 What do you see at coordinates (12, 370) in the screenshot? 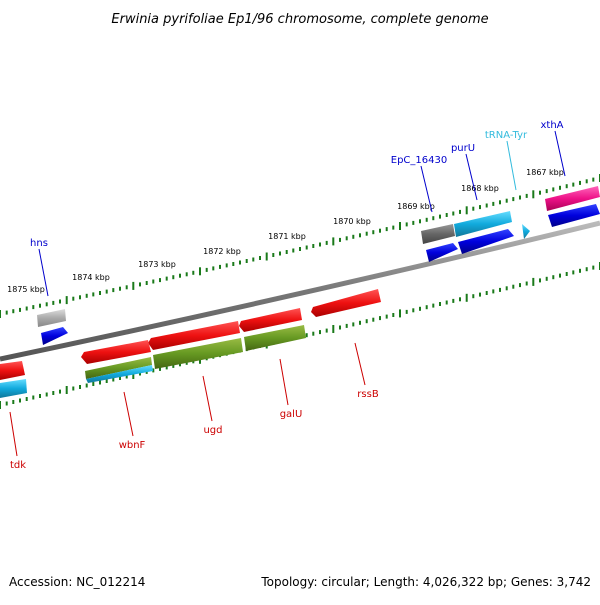
I see `gene-arrow-tdk` at bounding box center [12, 370].